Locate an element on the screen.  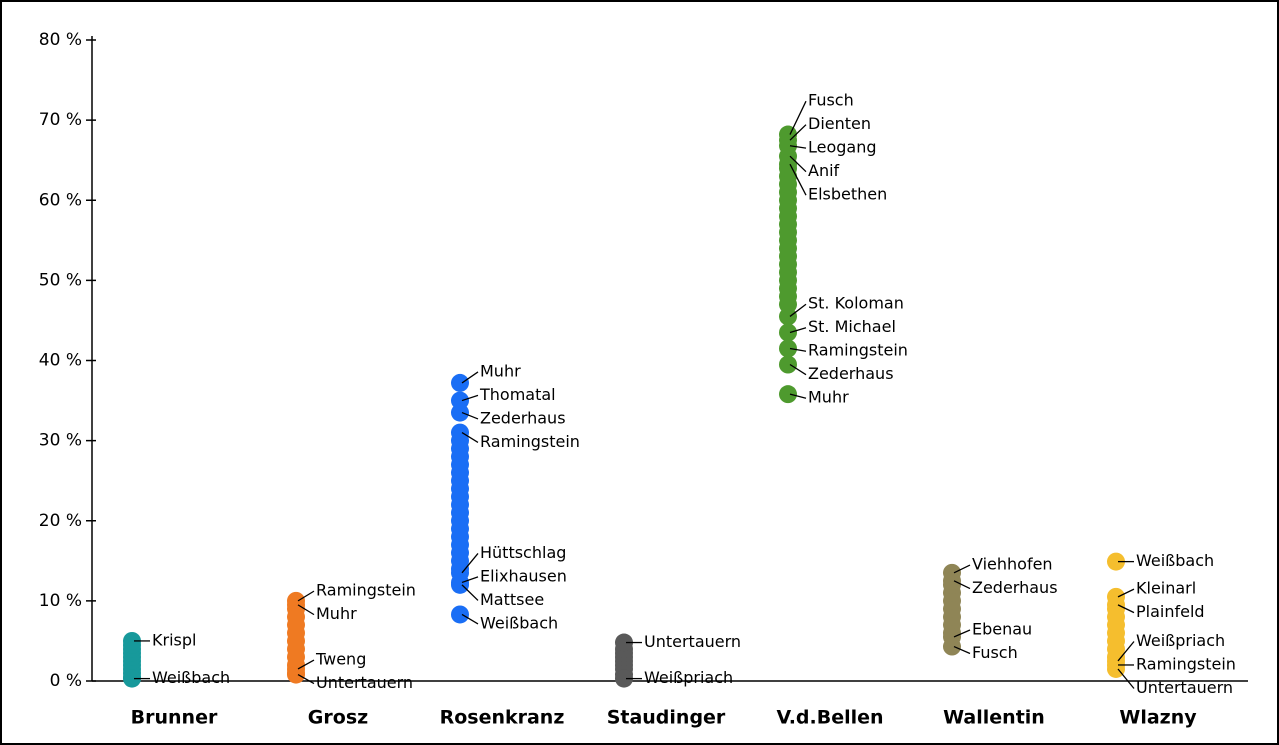
x-tick-label: Rosenkranz is located at coordinates (502, 718).